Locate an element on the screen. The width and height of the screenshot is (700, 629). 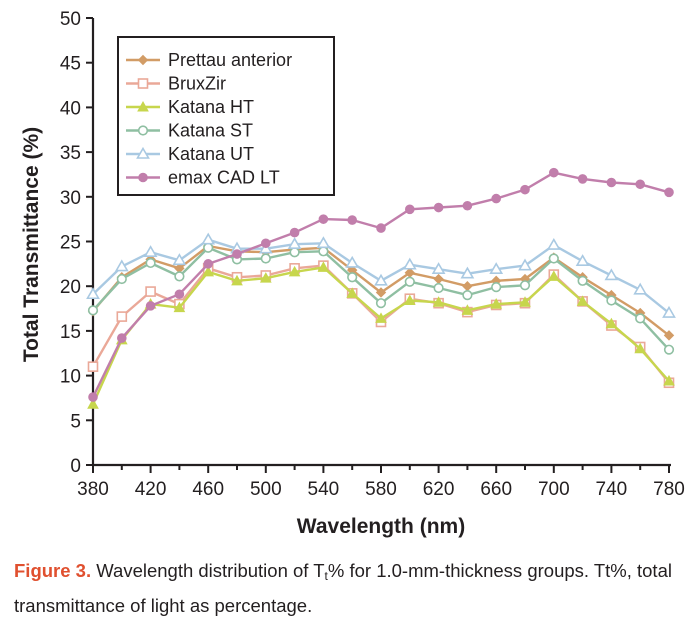
x-tick-label: 500 is located at coordinates (266, 489).